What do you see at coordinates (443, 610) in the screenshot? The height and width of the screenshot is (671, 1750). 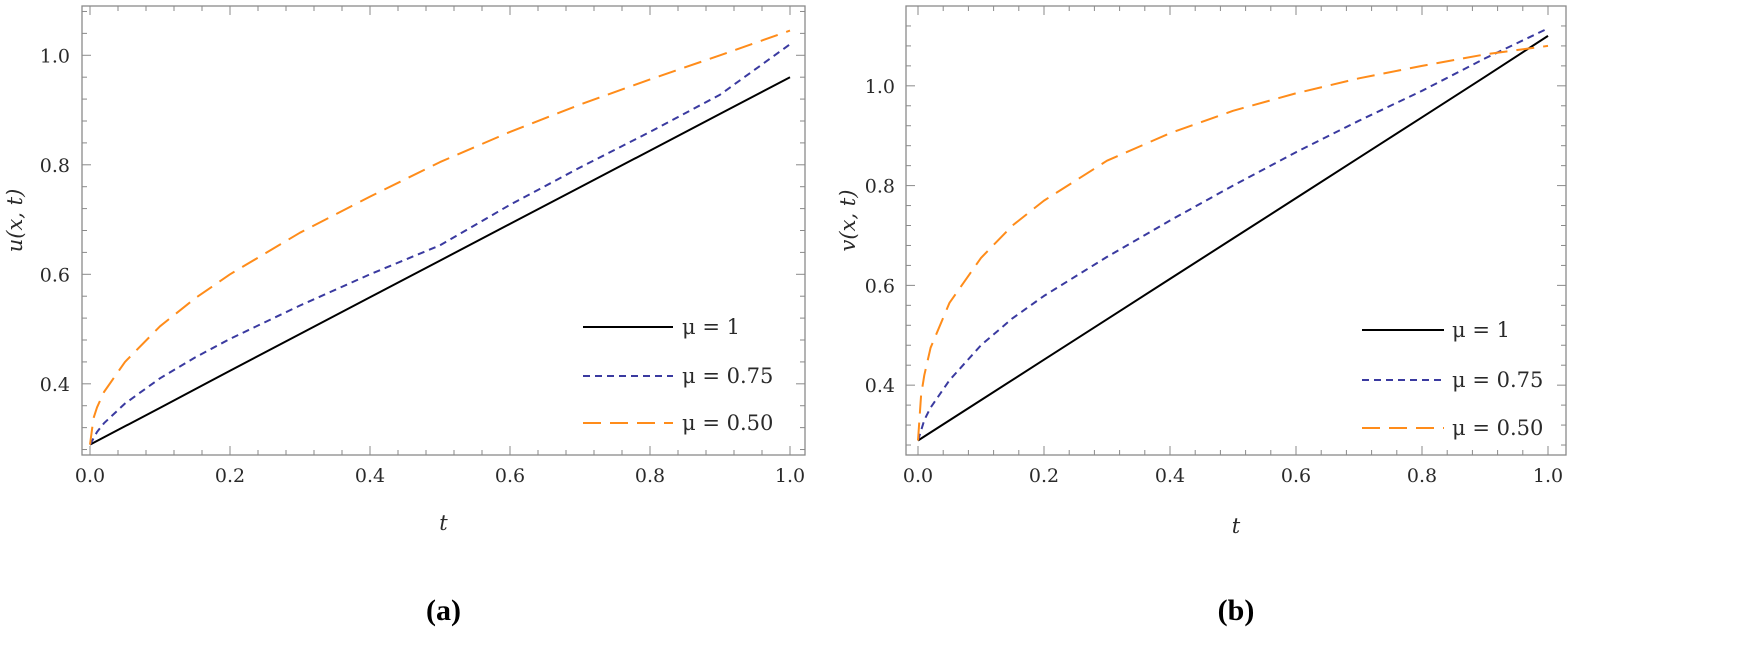 I see `panel-label: (a)` at bounding box center [443, 610].